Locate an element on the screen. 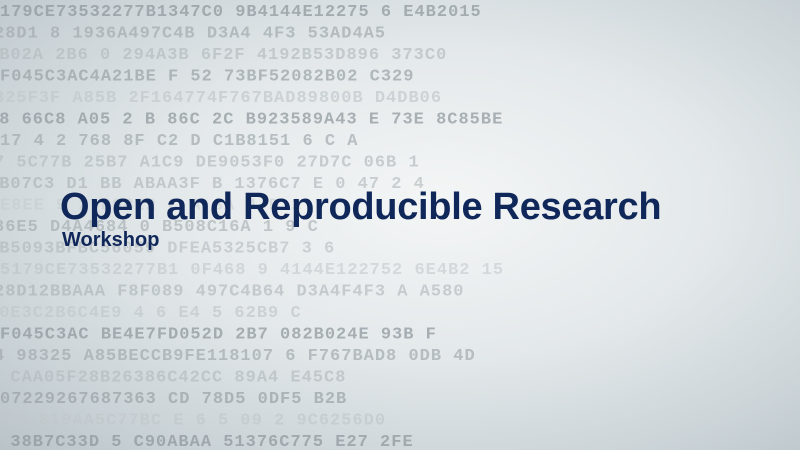 The width and height of the screenshot is (800, 450). background-code-line: F045C3AC BE4E7FD052D 2B7 082B024E 93B F is located at coordinates (218, 335).